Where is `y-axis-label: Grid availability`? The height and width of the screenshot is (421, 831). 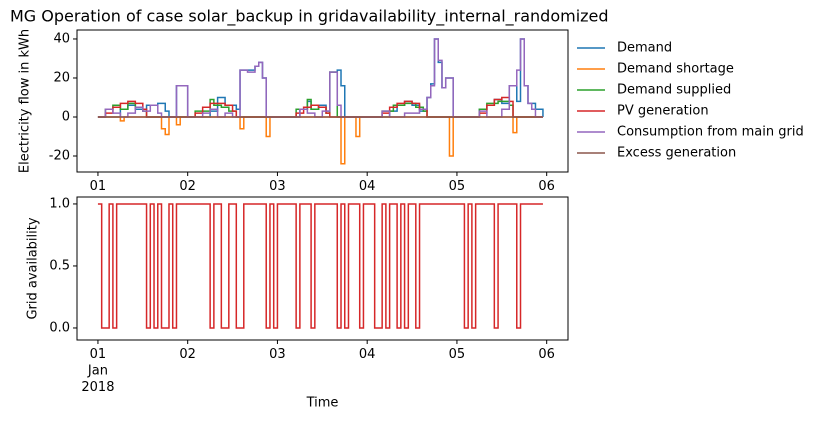 y-axis-label: Grid availability is located at coordinates (33, 268).